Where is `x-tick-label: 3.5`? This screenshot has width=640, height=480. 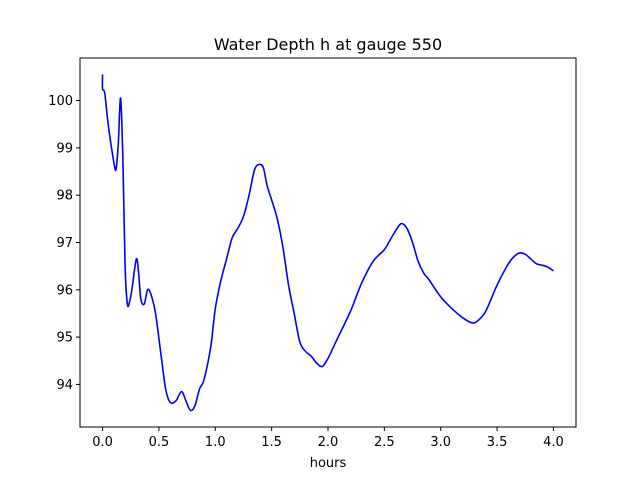 x-tick-label: 3.5 is located at coordinates (497, 442).